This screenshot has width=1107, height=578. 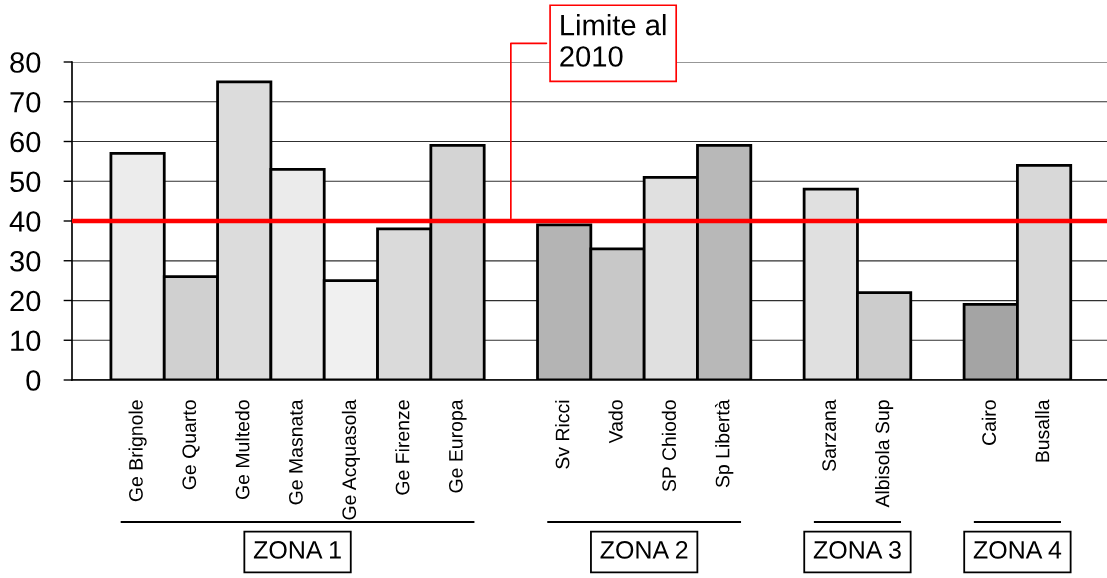 I want to click on x-tick-label: Vado, so click(x=615, y=422).